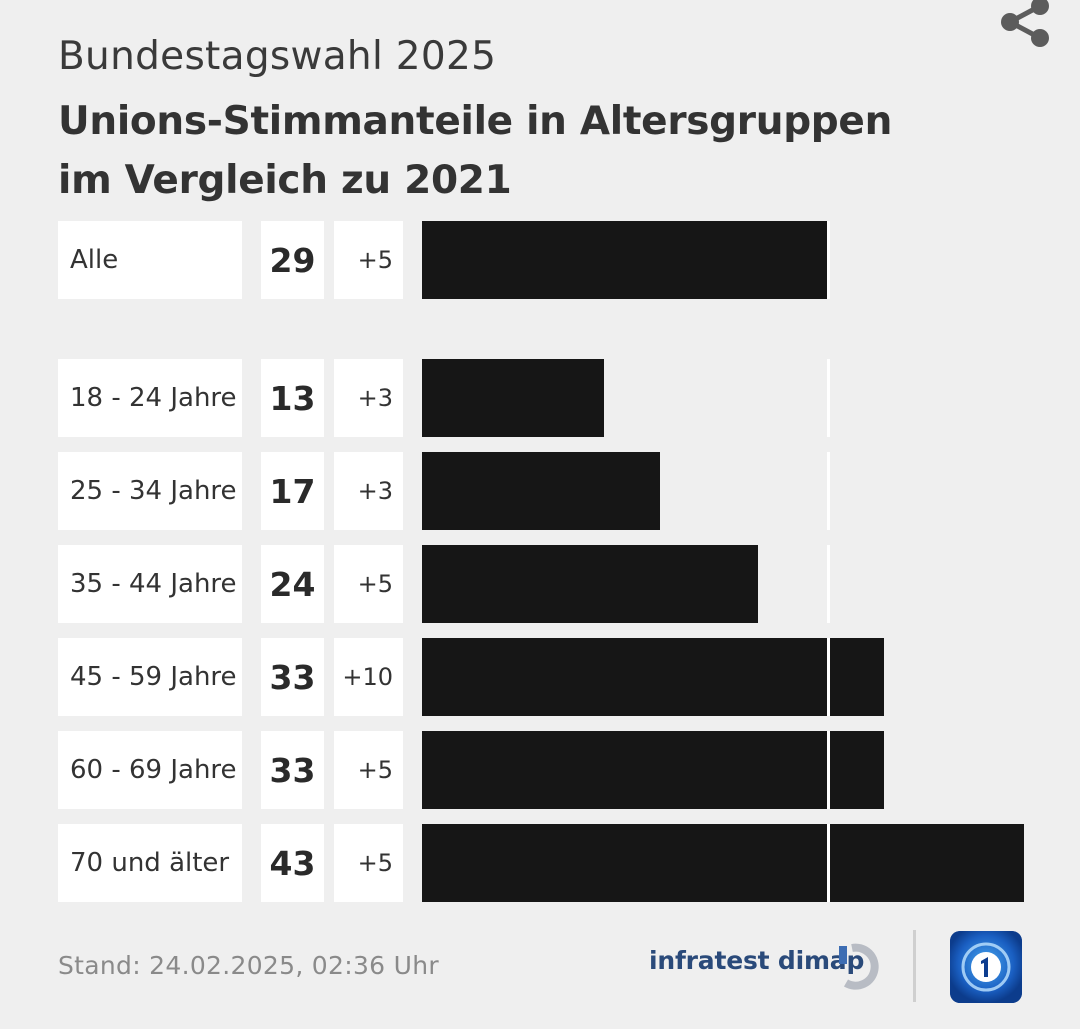 This screenshot has width=1080, height=1029. Describe the element at coordinates (150, 584) in the screenshot. I see `category-label: 35 - 44 Jahre` at that location.